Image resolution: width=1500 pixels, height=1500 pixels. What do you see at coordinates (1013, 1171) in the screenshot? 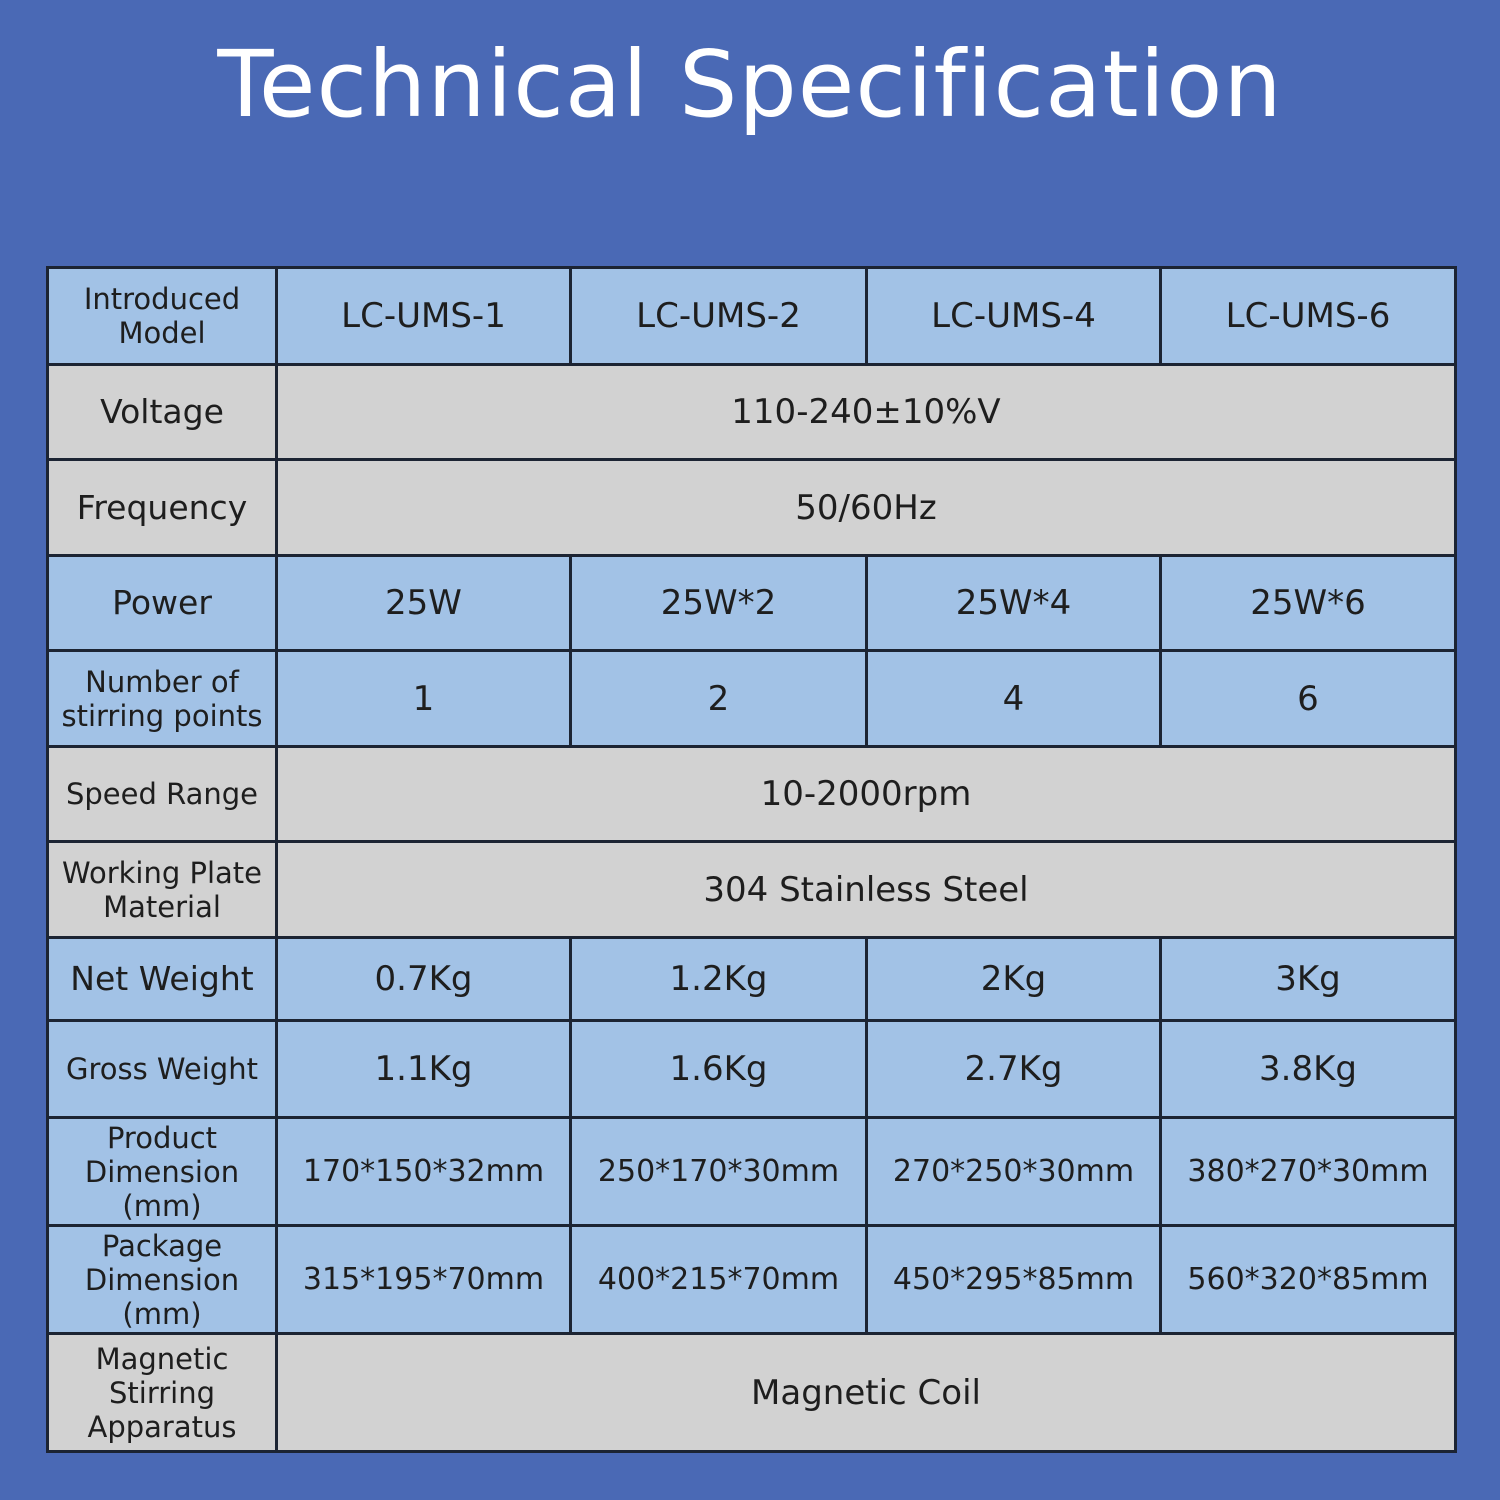
I see `product-dimension-cell: 270*250*30mm` at bounding box center [1013, 1171].